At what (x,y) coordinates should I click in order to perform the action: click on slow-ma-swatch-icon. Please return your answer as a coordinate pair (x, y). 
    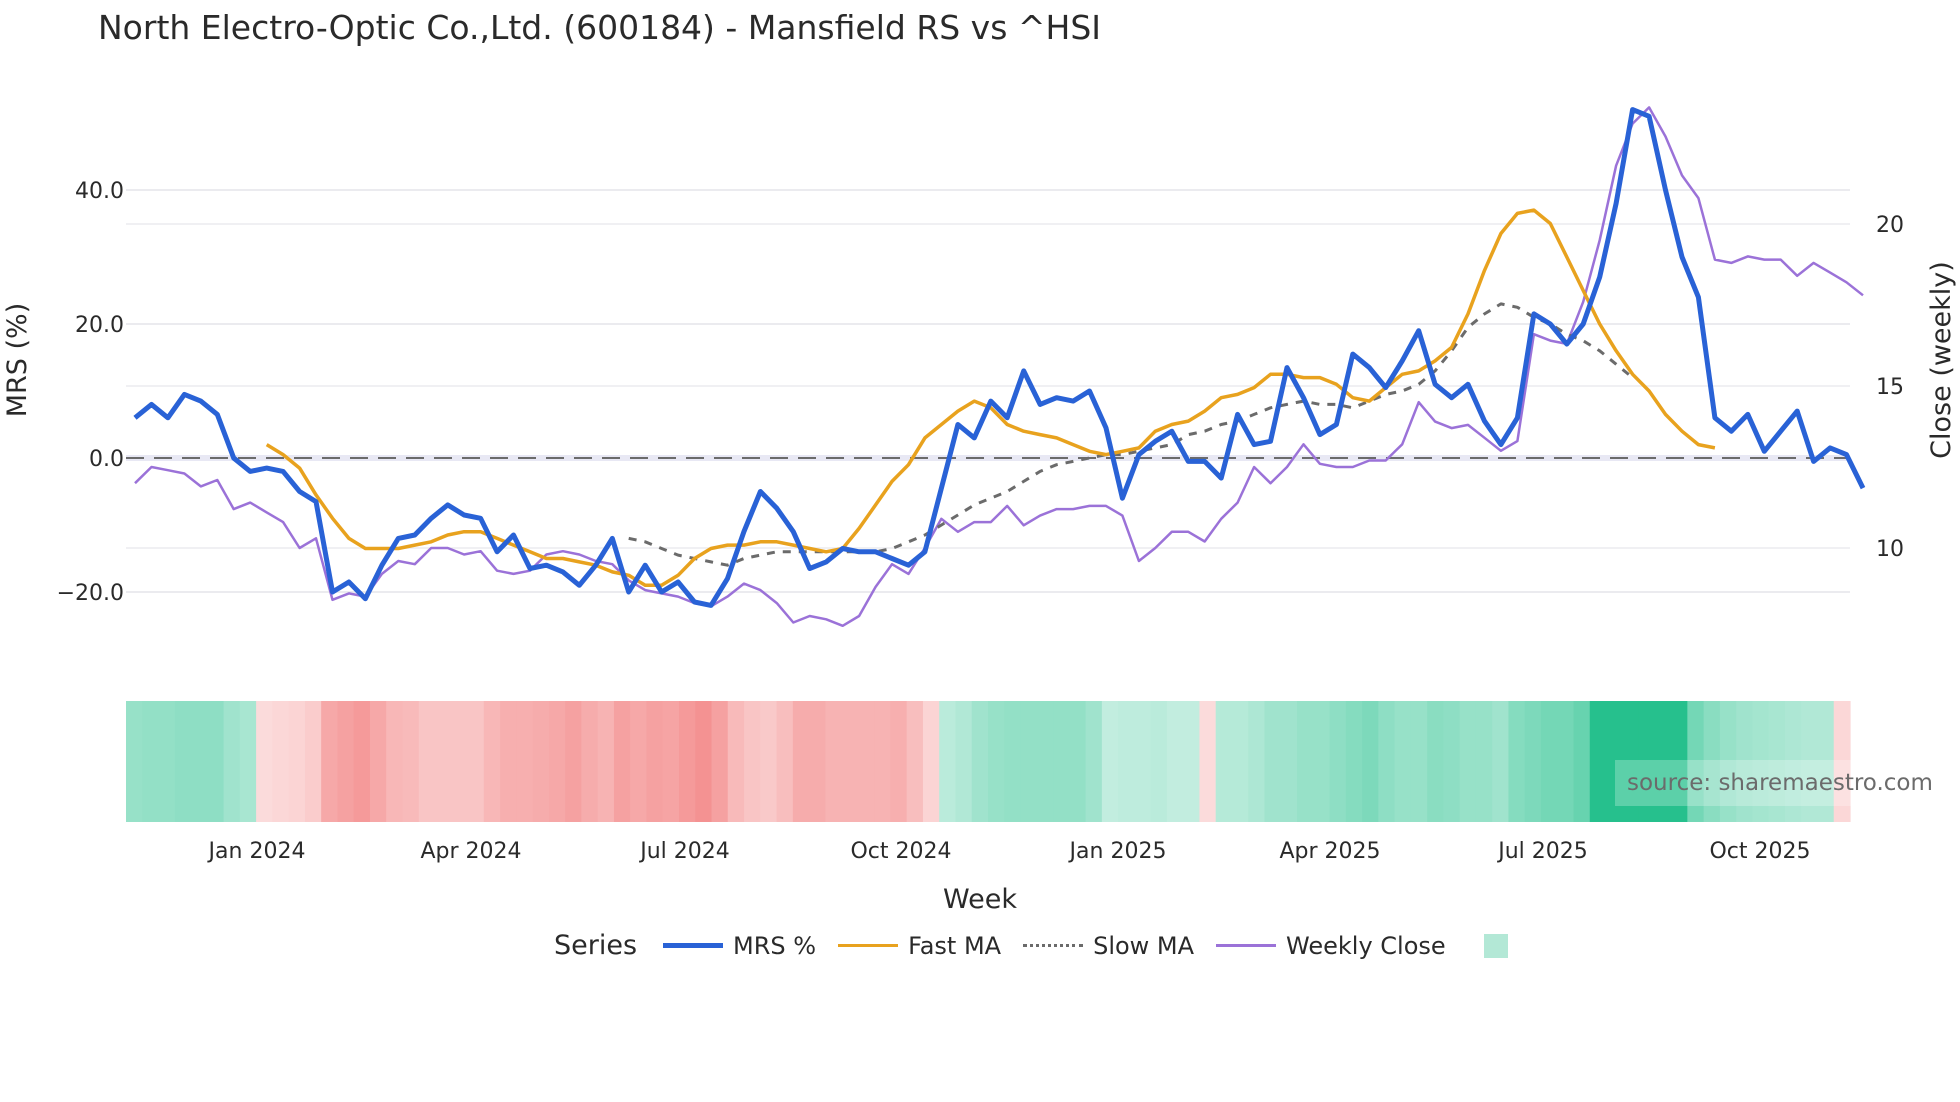
    Looking at the image, I should click on (1053, 945).